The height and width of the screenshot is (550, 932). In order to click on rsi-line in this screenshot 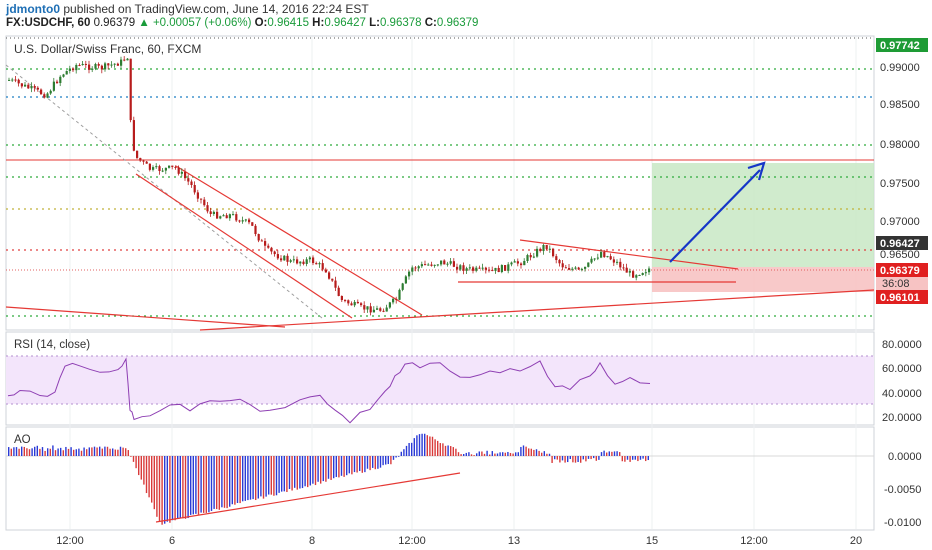, I will do `click(329, 390)`.